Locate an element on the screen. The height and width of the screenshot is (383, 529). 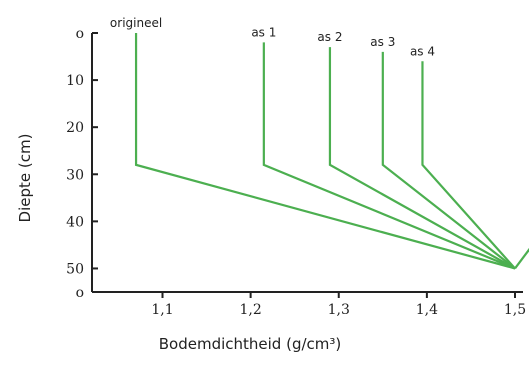
y-tick-label: 10 is located at coordinates (75, 81).